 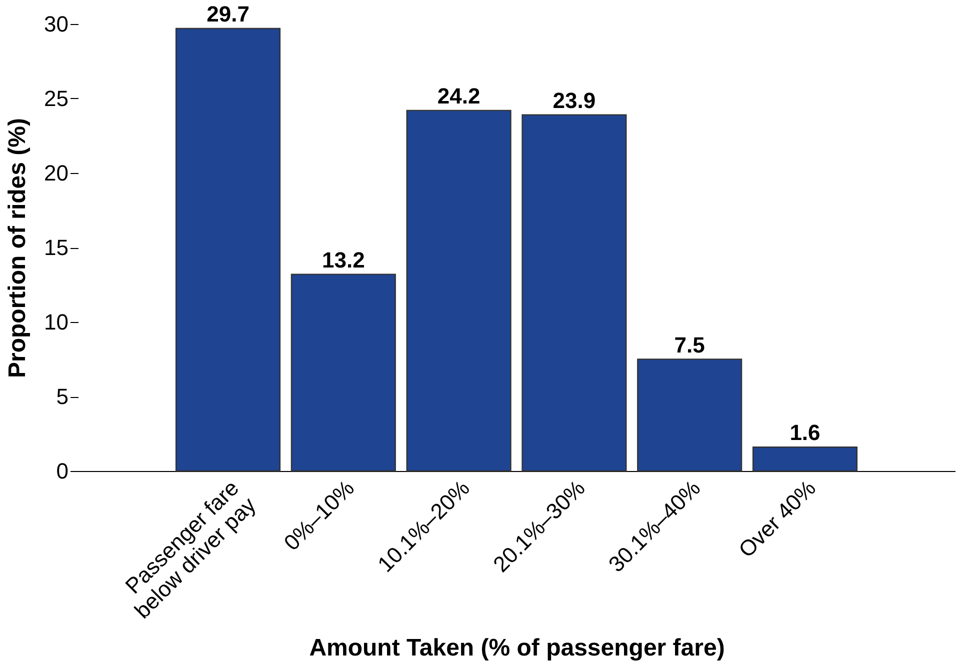 What do you see at coordinates (56, 24) in the screenshot?
I see `y-tick-label: 30` at bounding box center [56, 24].